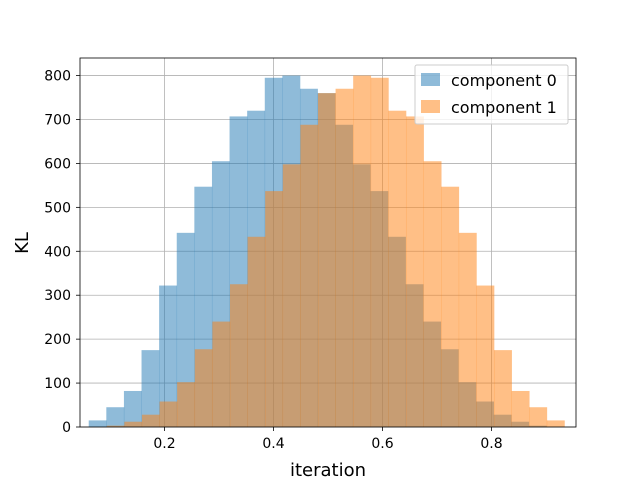  I want to click on legend-label-component-1: component 1, so click(504, 107).